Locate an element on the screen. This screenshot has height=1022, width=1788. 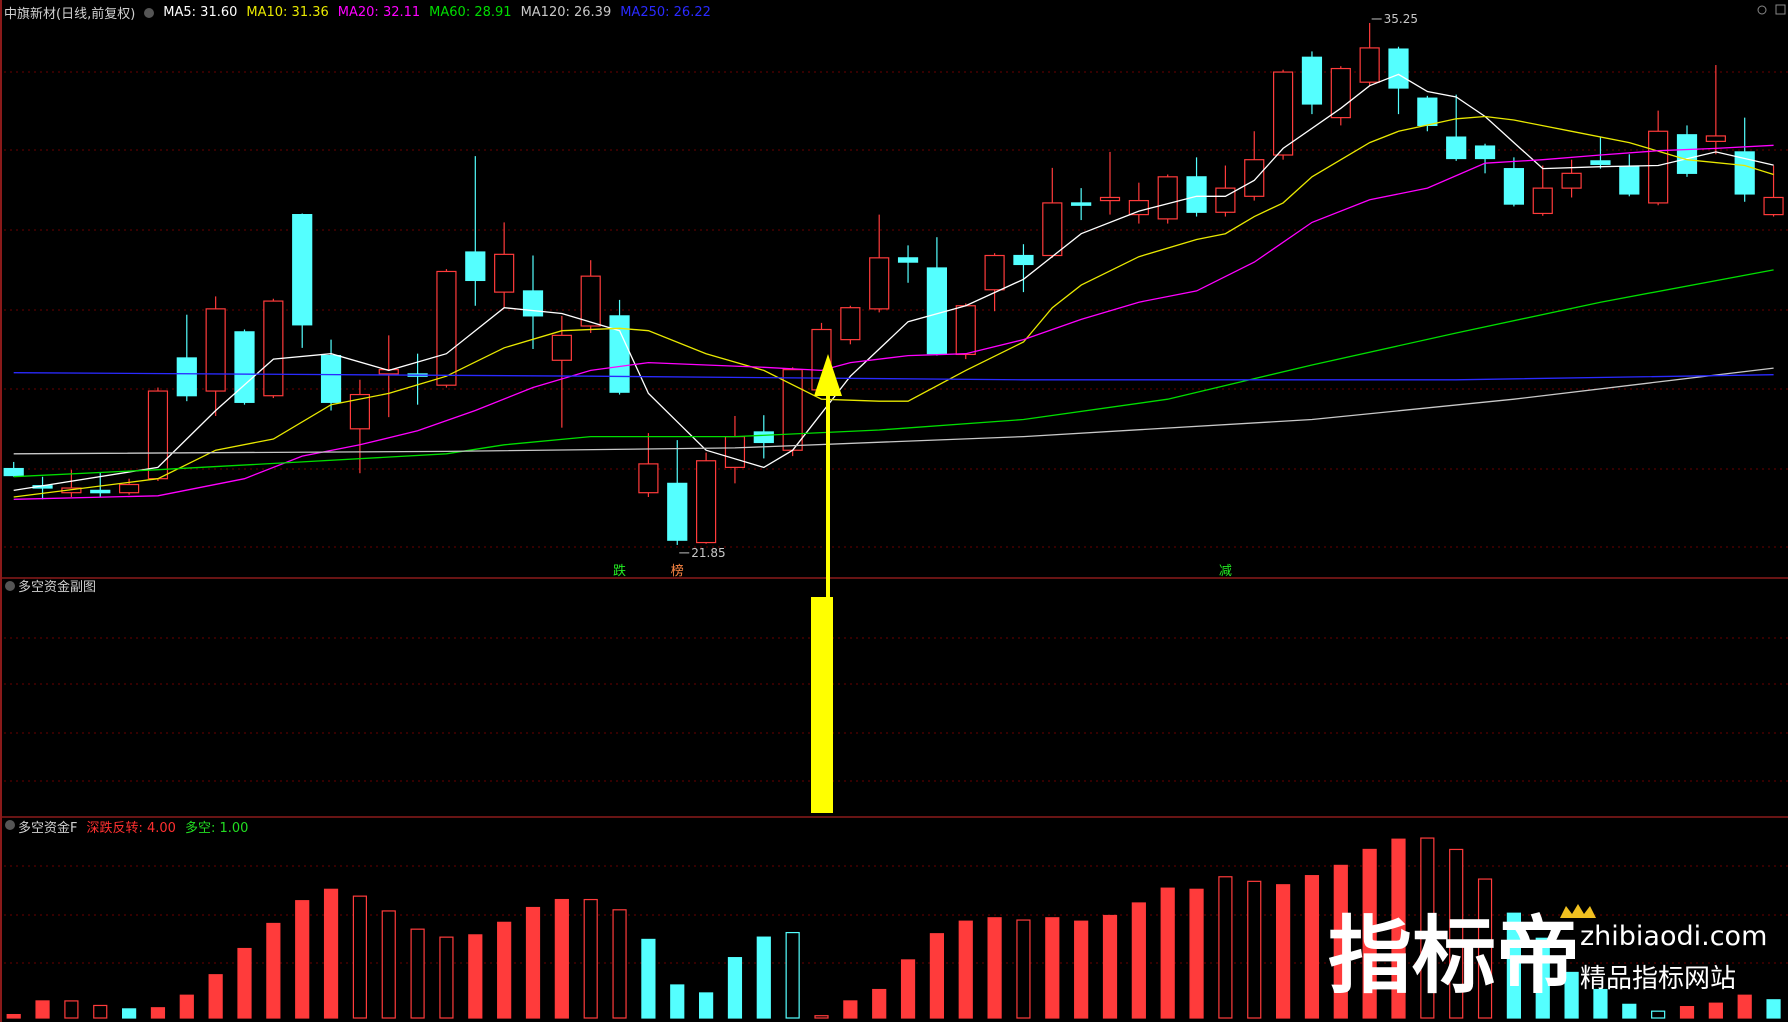
subpanel-title: 多空资金副图 is located at coordinates (57, 587).